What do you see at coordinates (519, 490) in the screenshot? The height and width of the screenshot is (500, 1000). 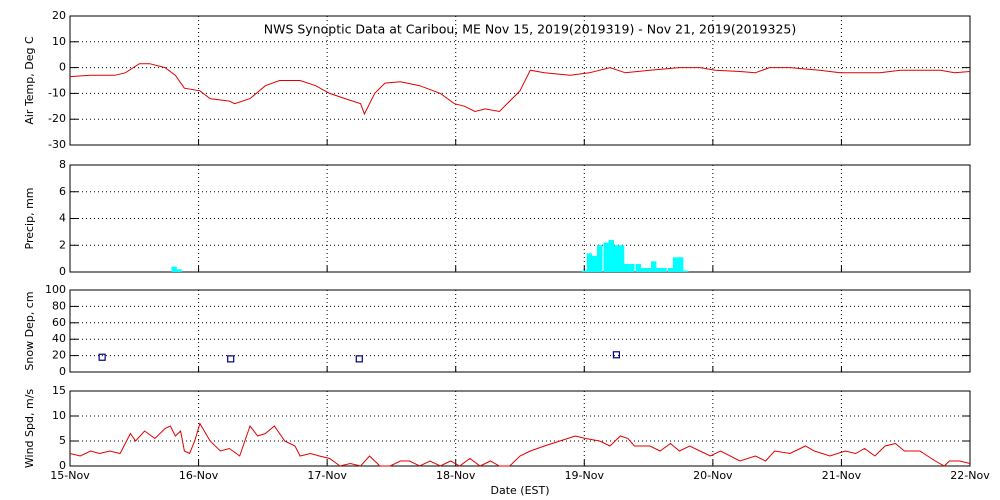 I see `x-axis-label: Date (EST)` at bounding box center [519, 490].